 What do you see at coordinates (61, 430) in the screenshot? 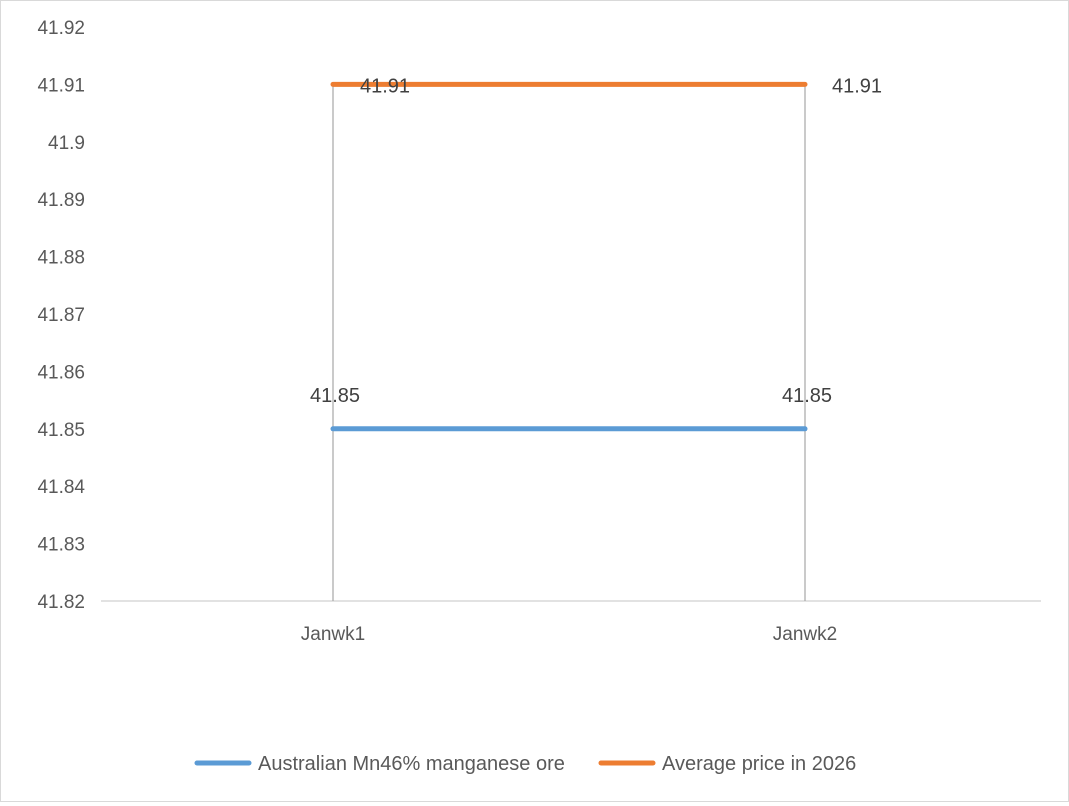
I see `y-tick-label: 41.85` at bounding box center [61, 430].